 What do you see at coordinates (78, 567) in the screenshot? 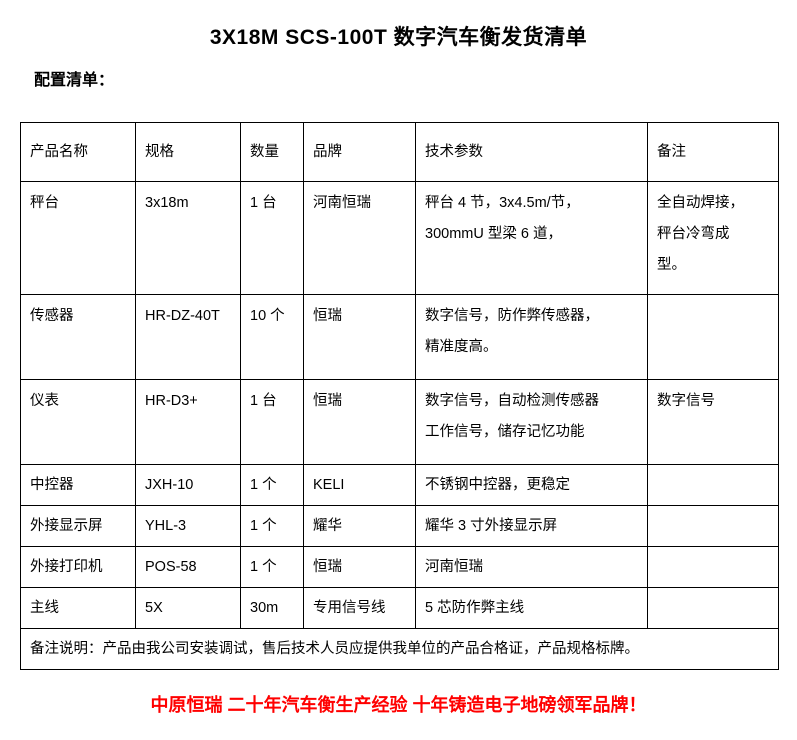
I see `cell-product-name: 外接打印机` at bounding box center [78, 567].